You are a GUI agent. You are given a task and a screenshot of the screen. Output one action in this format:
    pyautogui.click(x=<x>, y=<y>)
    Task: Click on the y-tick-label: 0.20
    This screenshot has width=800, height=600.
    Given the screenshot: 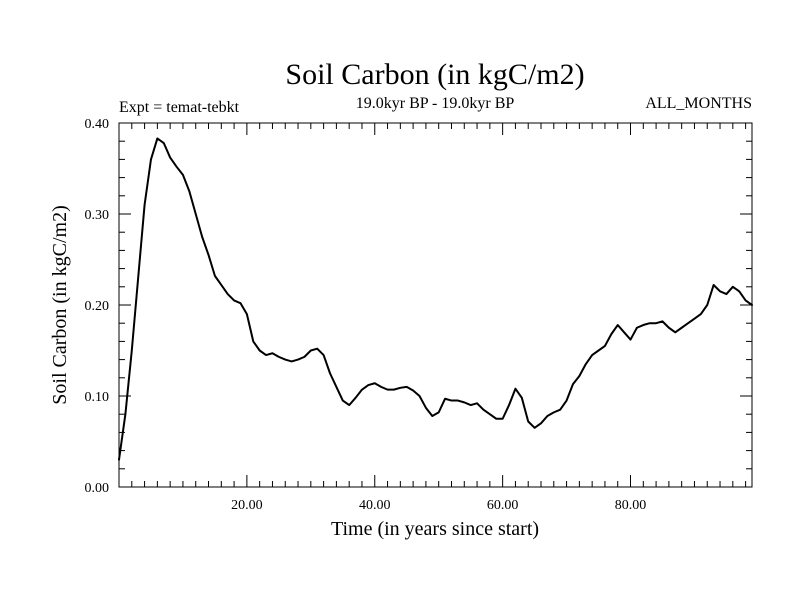 What is the action you would take?
    pyautogui.click(x=97, y=306)
    